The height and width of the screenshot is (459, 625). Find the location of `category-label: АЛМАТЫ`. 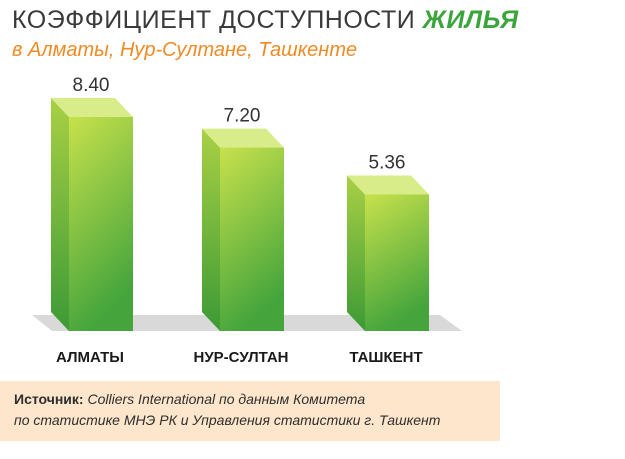

category-label: АЛМАТЫ is located at coordinates (90, 357).